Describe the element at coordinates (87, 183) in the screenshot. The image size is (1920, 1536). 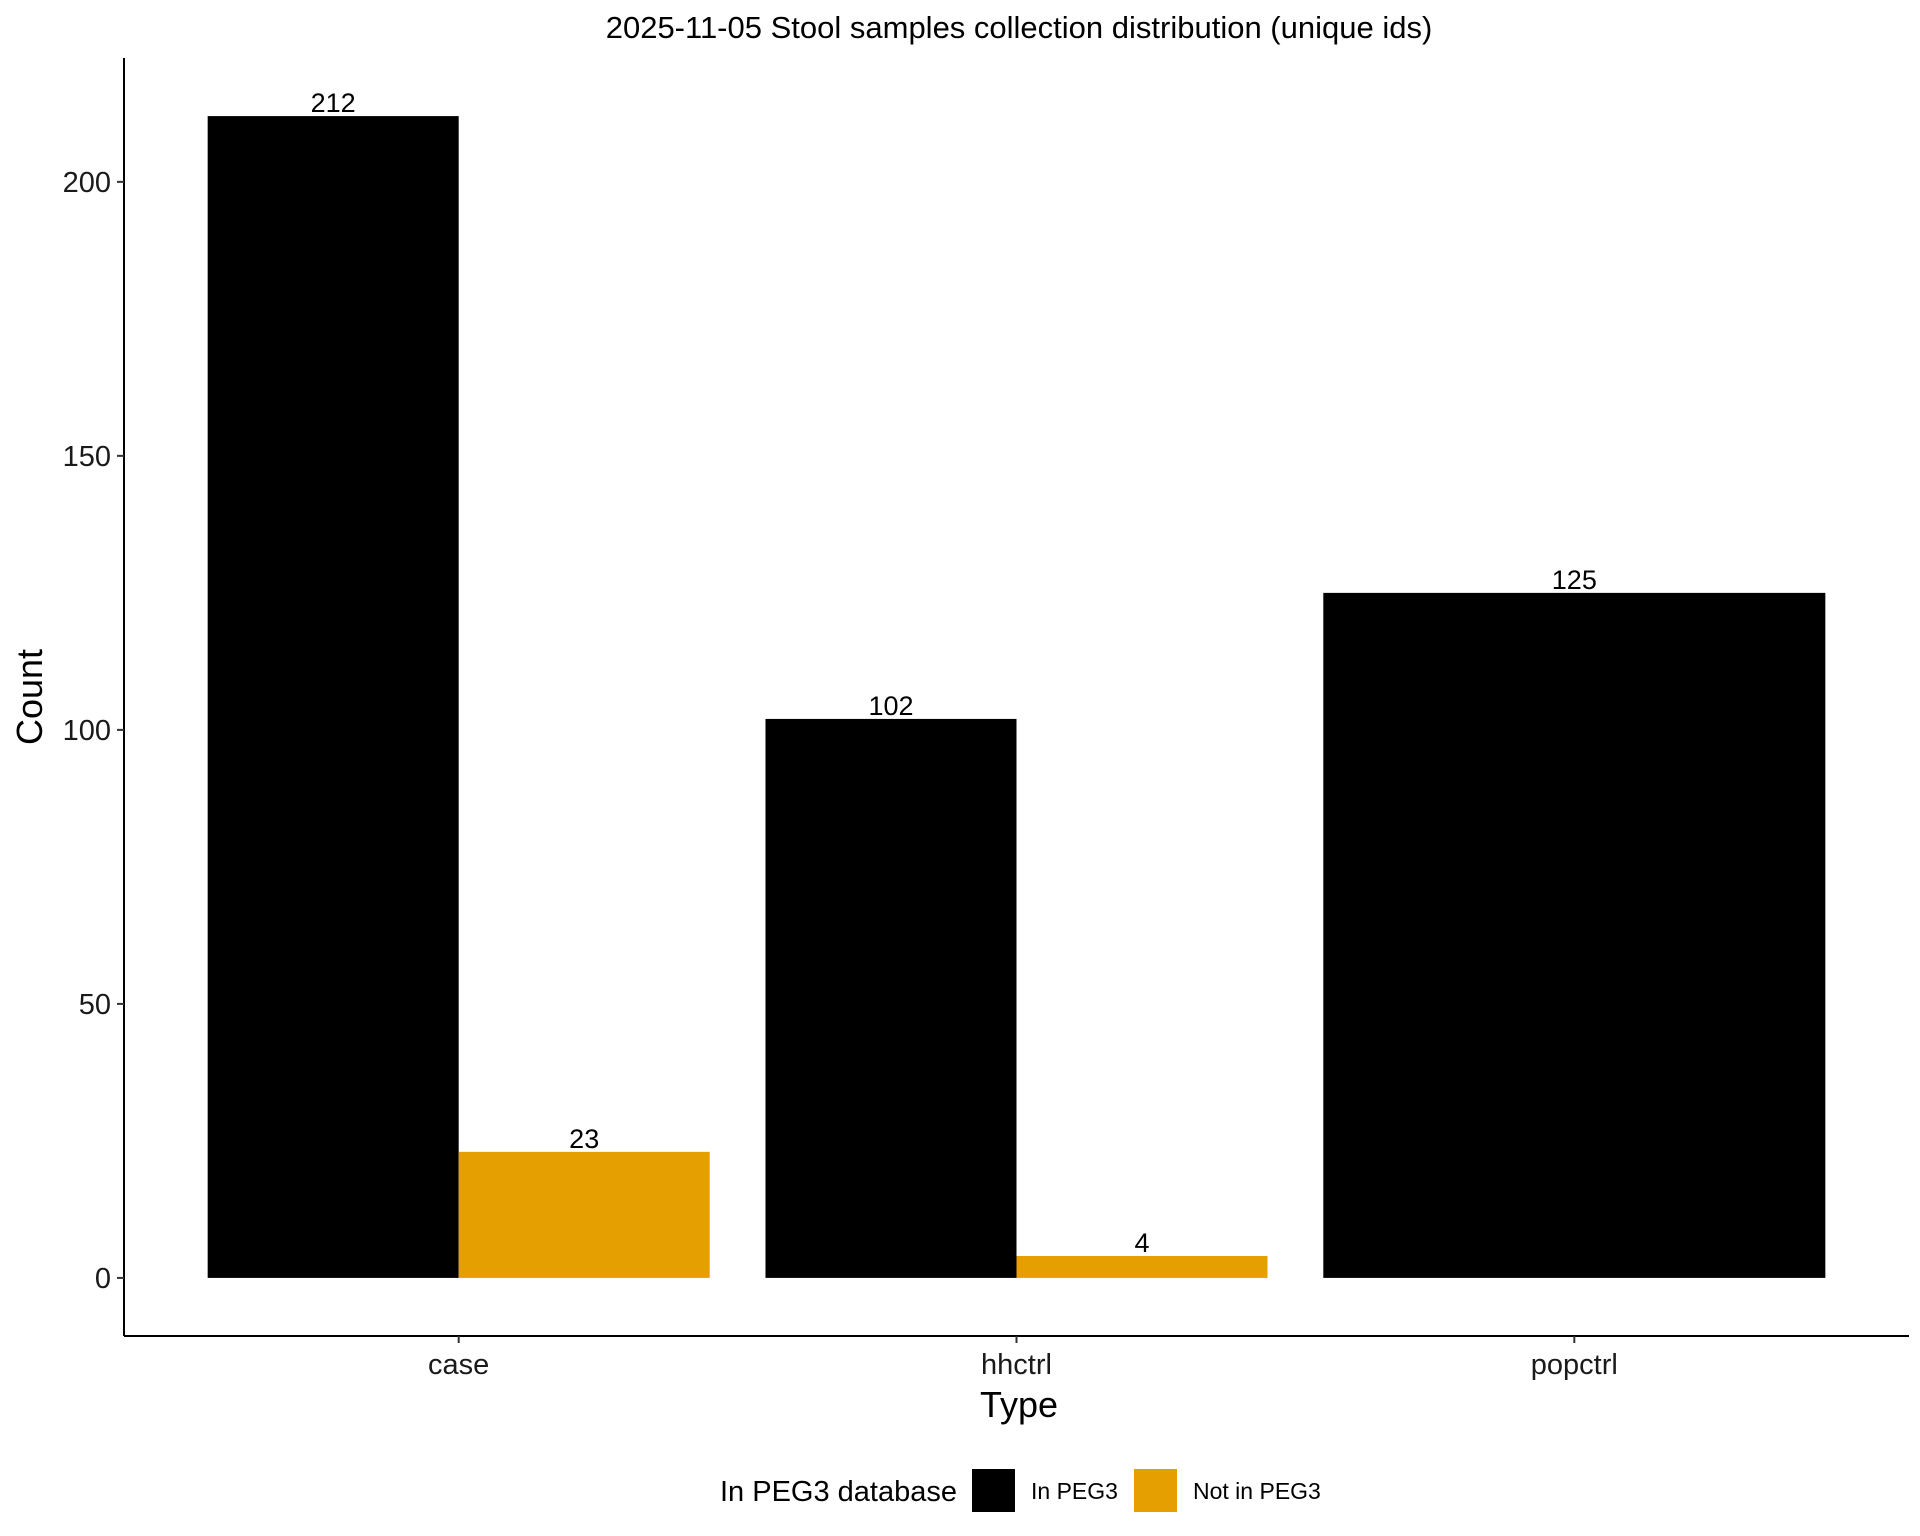
I see `y-tick-label: 200` at that location.